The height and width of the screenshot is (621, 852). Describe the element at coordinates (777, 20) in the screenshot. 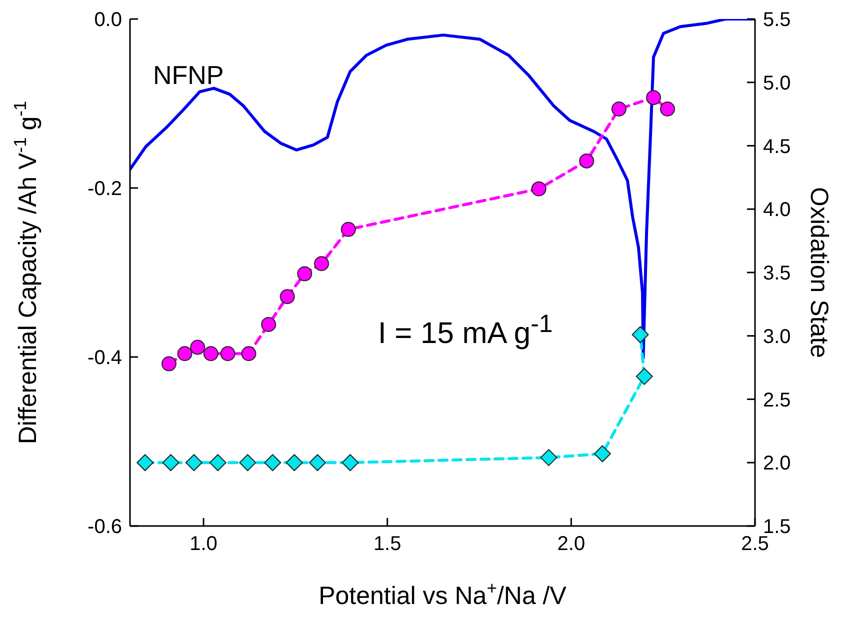

I see `y2-tick-label: 5.5` at that location.